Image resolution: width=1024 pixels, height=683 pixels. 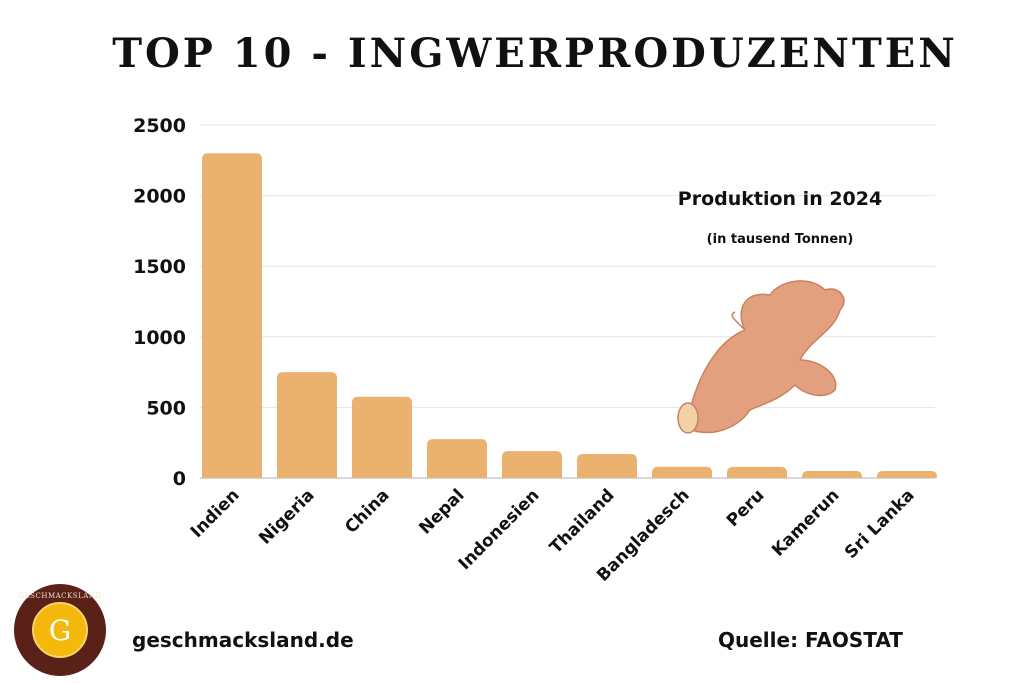 I want to click on geschmacksland-logo: GESCHMACKSLAND G, so click(x=60, y=630).